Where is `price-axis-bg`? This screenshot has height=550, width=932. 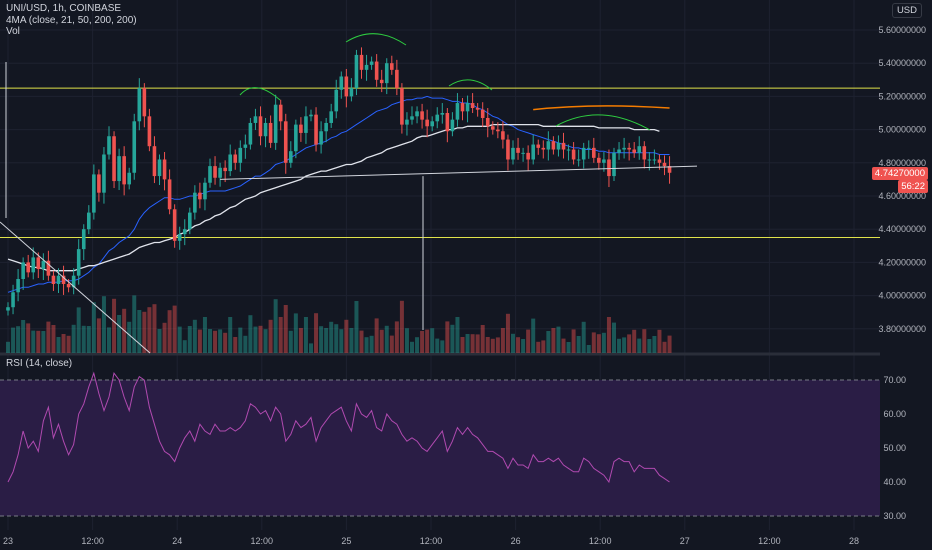
price-axis-bg is located at coordinates (906, 265).